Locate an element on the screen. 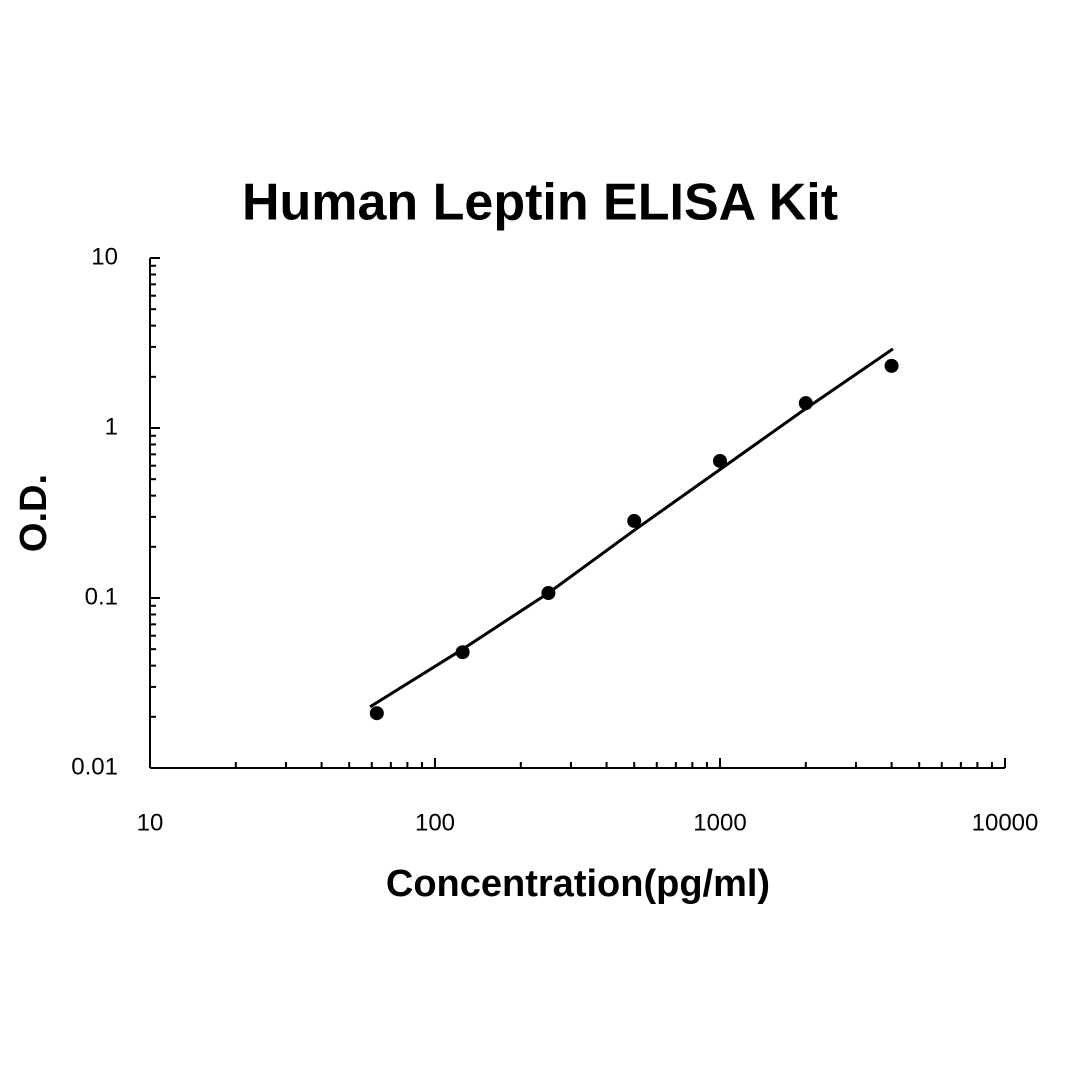  y-tick-label: 0.01 is located at coordinates (94, 766).